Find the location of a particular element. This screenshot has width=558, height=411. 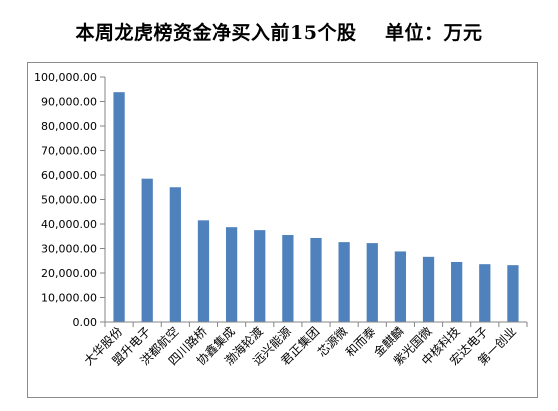

y-tick-label: 80,000.00 is located at coordinates (69, 126).